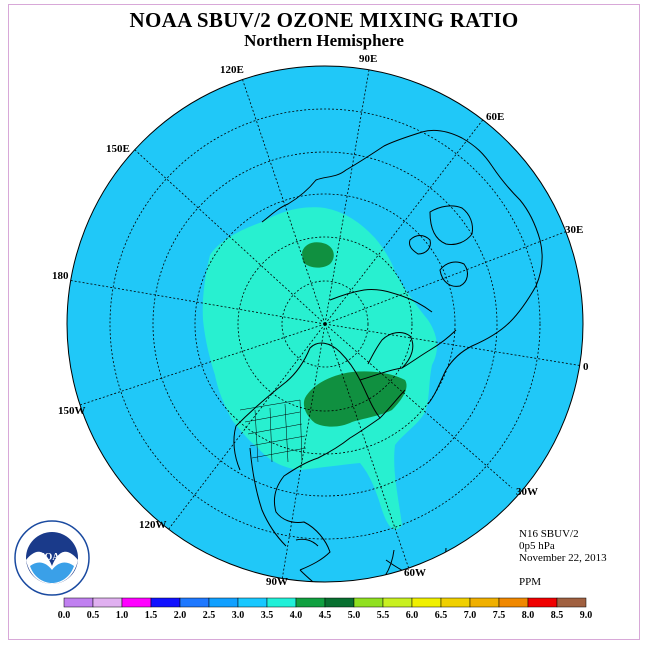 This screenshot has height=648, width=648. What do you see at coordinates (209, 615) in the screenshot?
I see `colorbar-tick-label: 2.5` at bounding box center [209, 615].